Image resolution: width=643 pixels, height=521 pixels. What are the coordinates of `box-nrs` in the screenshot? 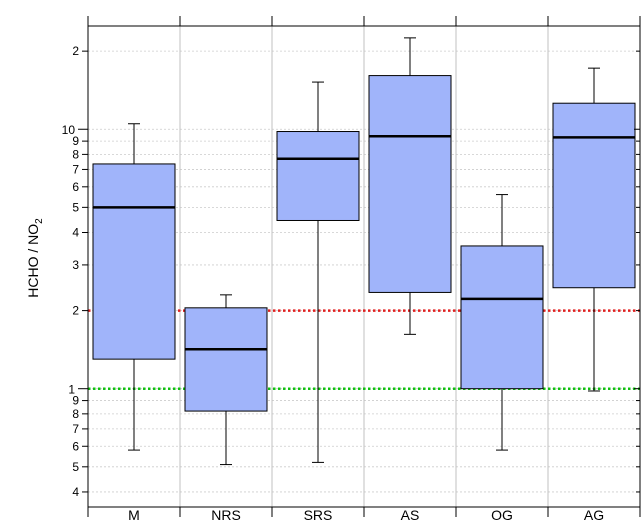 It's located at (226, 380).